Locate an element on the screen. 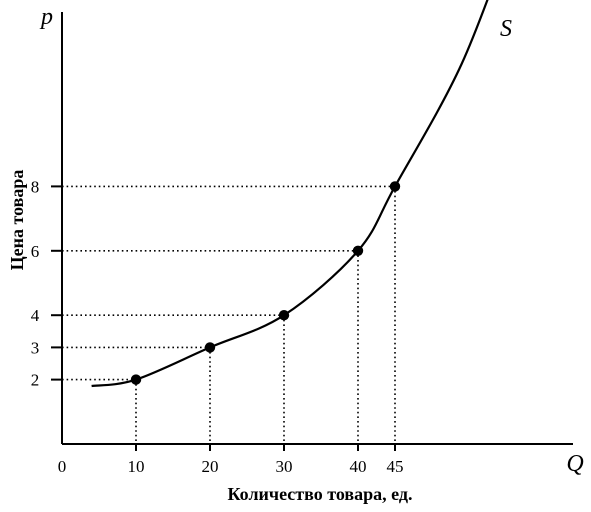  x-axis-title: Количество товара, ед. is located at coordinates (320, 494).